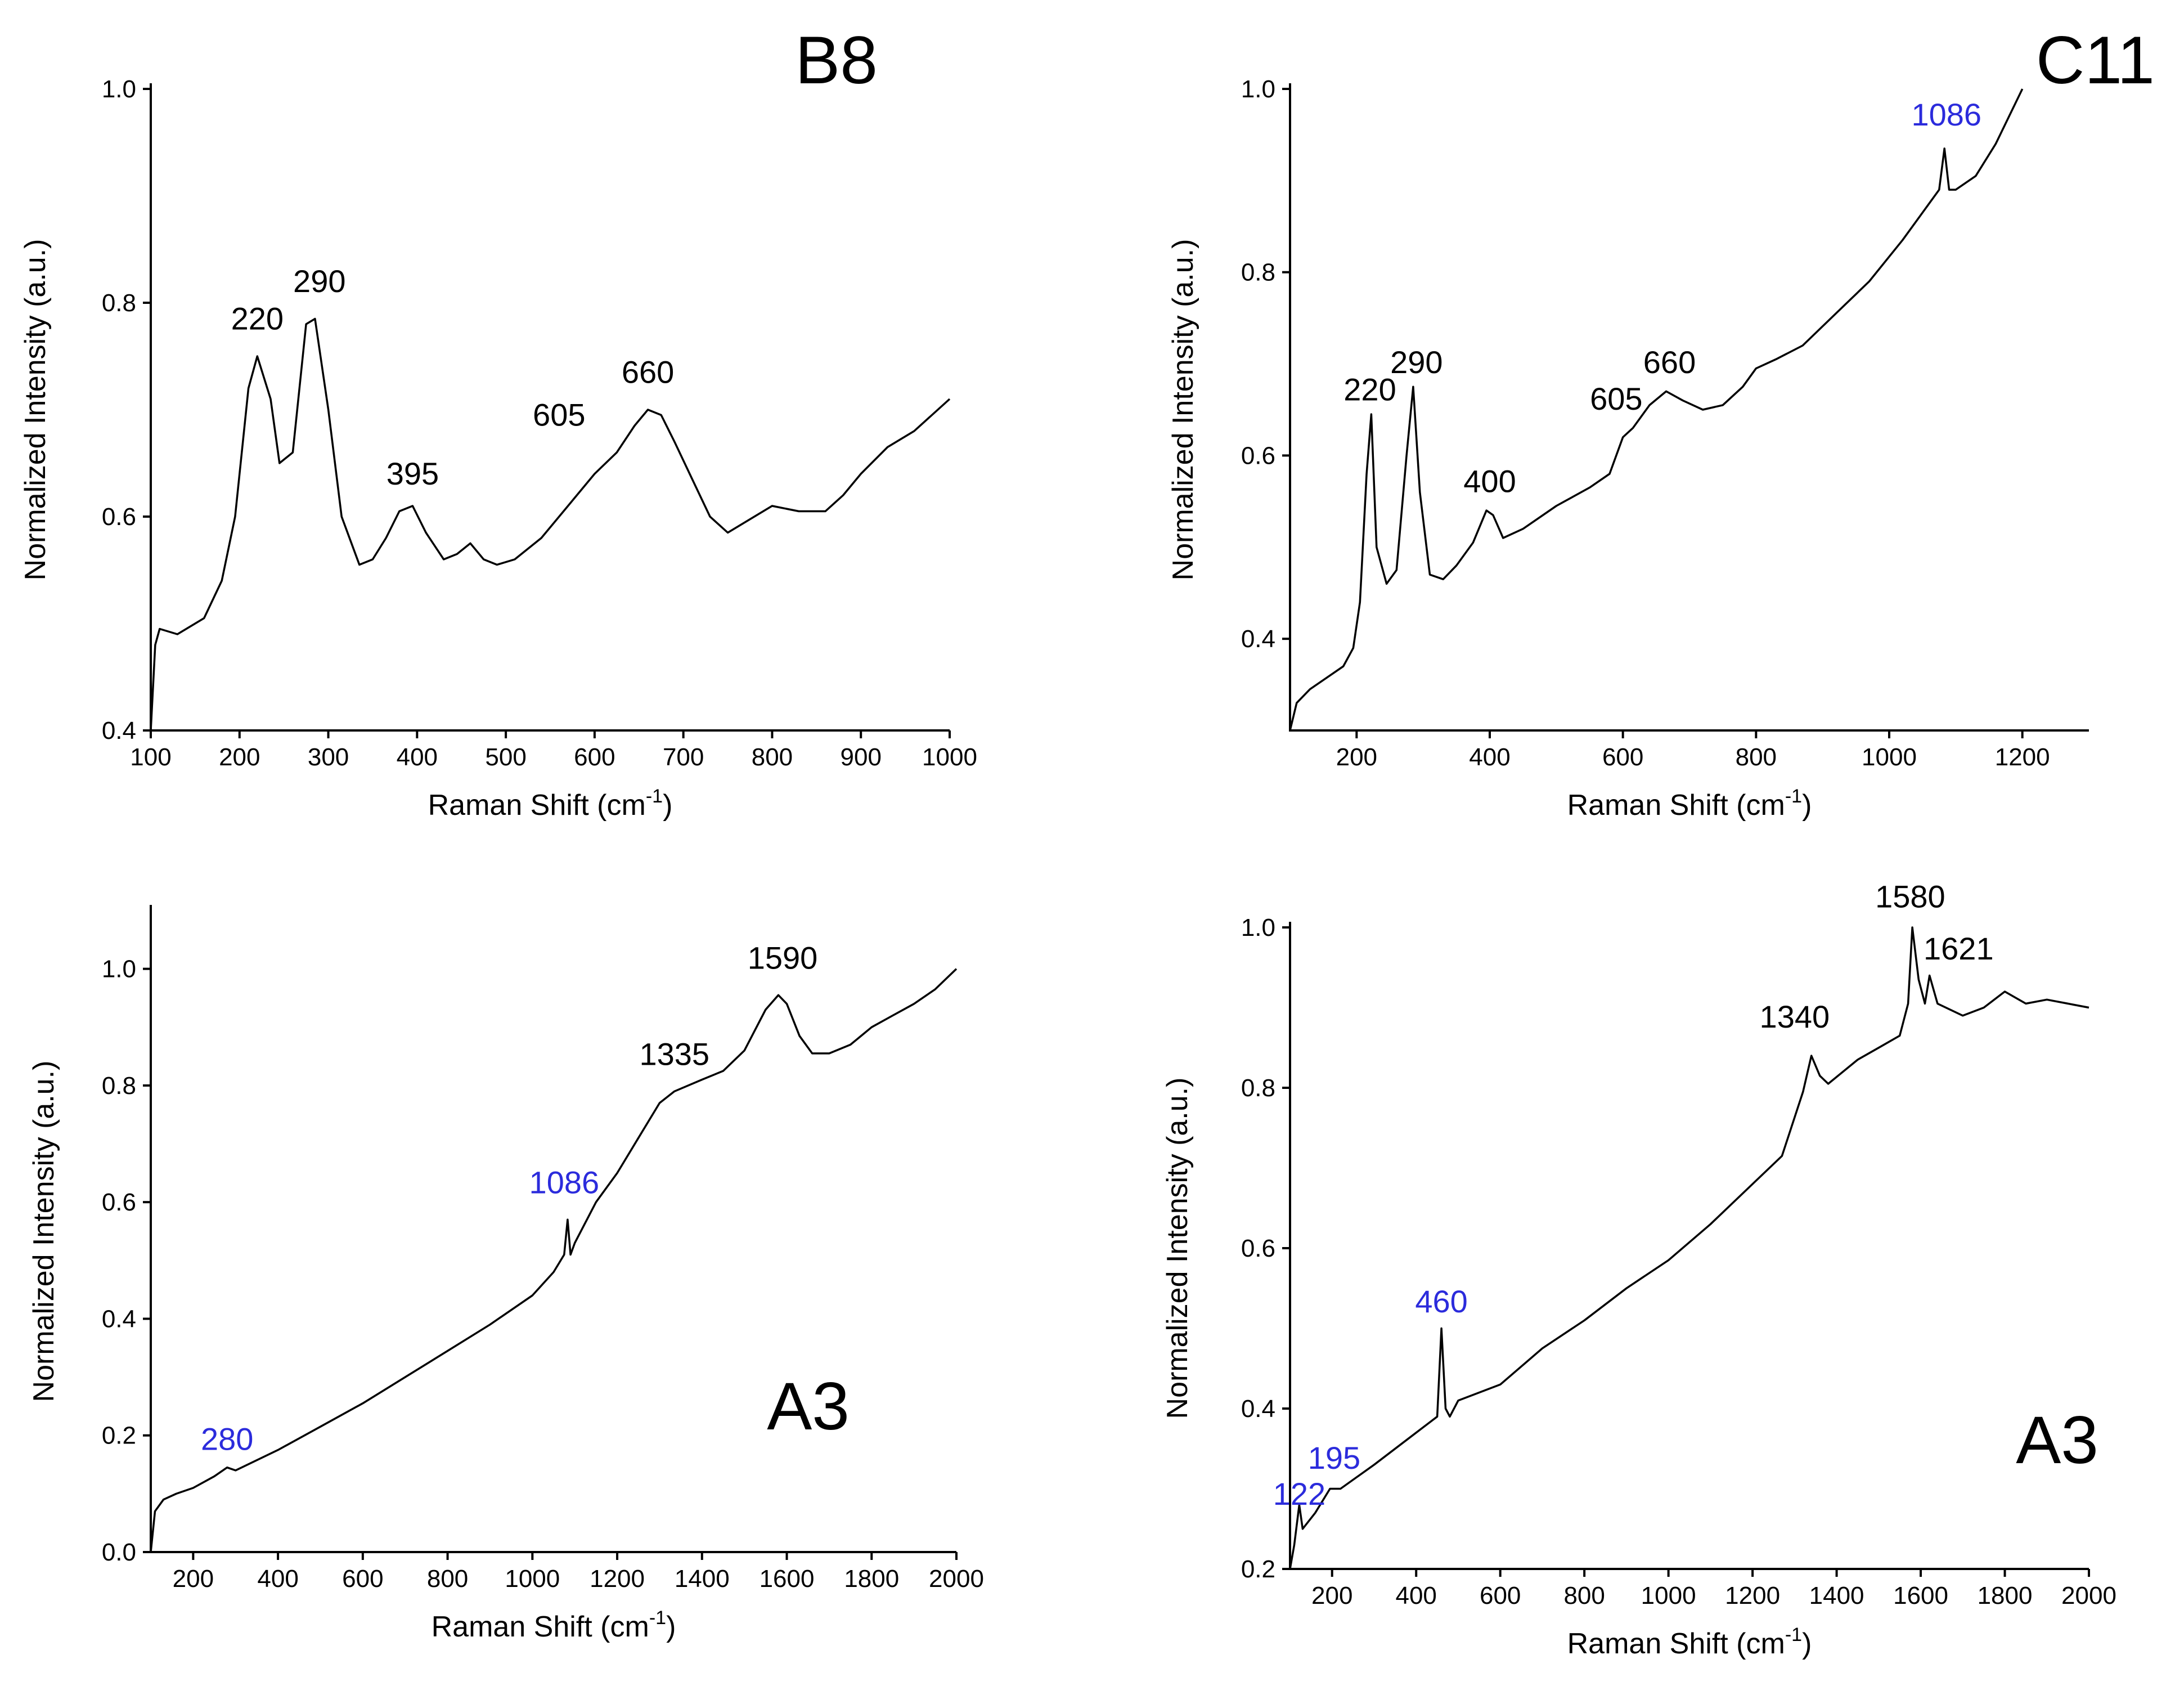 Image resolution: width=2184 pixels, height=1695 pixels. Describe the element at coordinates (836, 61) in the screenshot. I see `panel-label-b8: B8` at that location.